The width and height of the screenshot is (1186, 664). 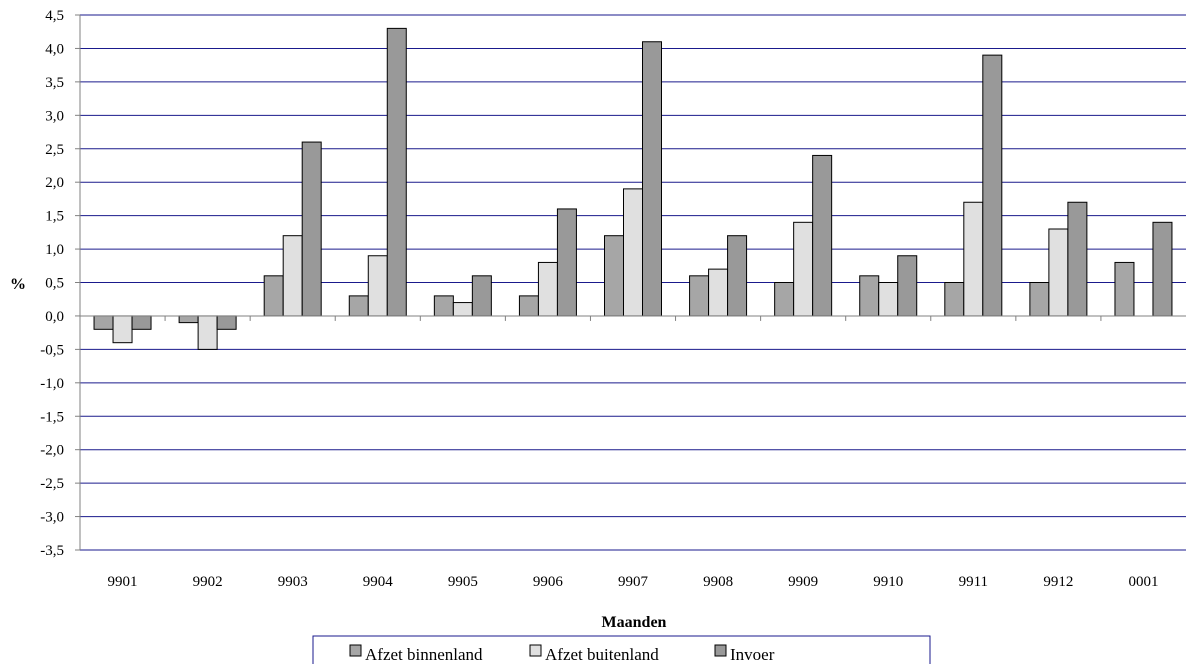 What do you see at coordinates (54, 150) in the screenshot?
I see `y-tick-label: 2,5` at bounding box center [54, 150].